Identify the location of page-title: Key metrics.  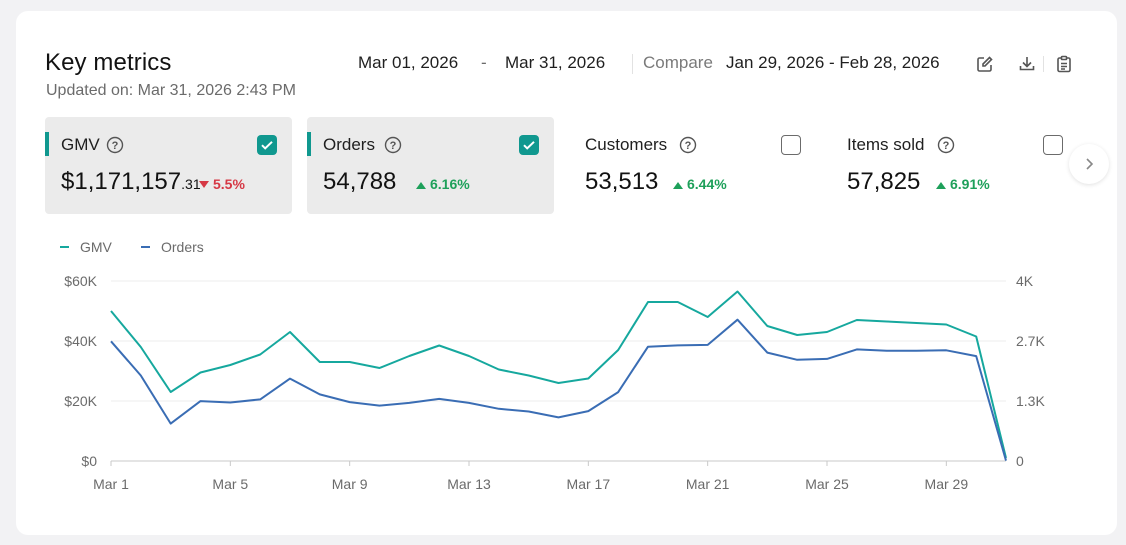
(108, 62).